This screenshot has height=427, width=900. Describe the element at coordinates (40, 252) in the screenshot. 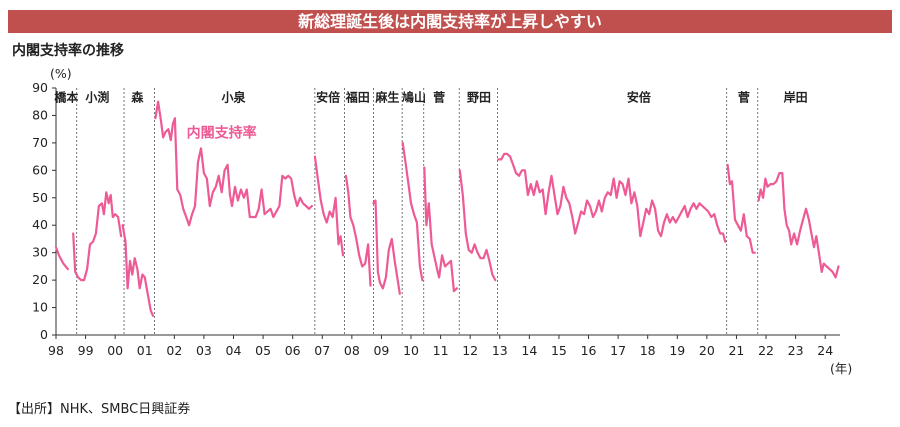

I see `y-tick-label: 30` at that location.